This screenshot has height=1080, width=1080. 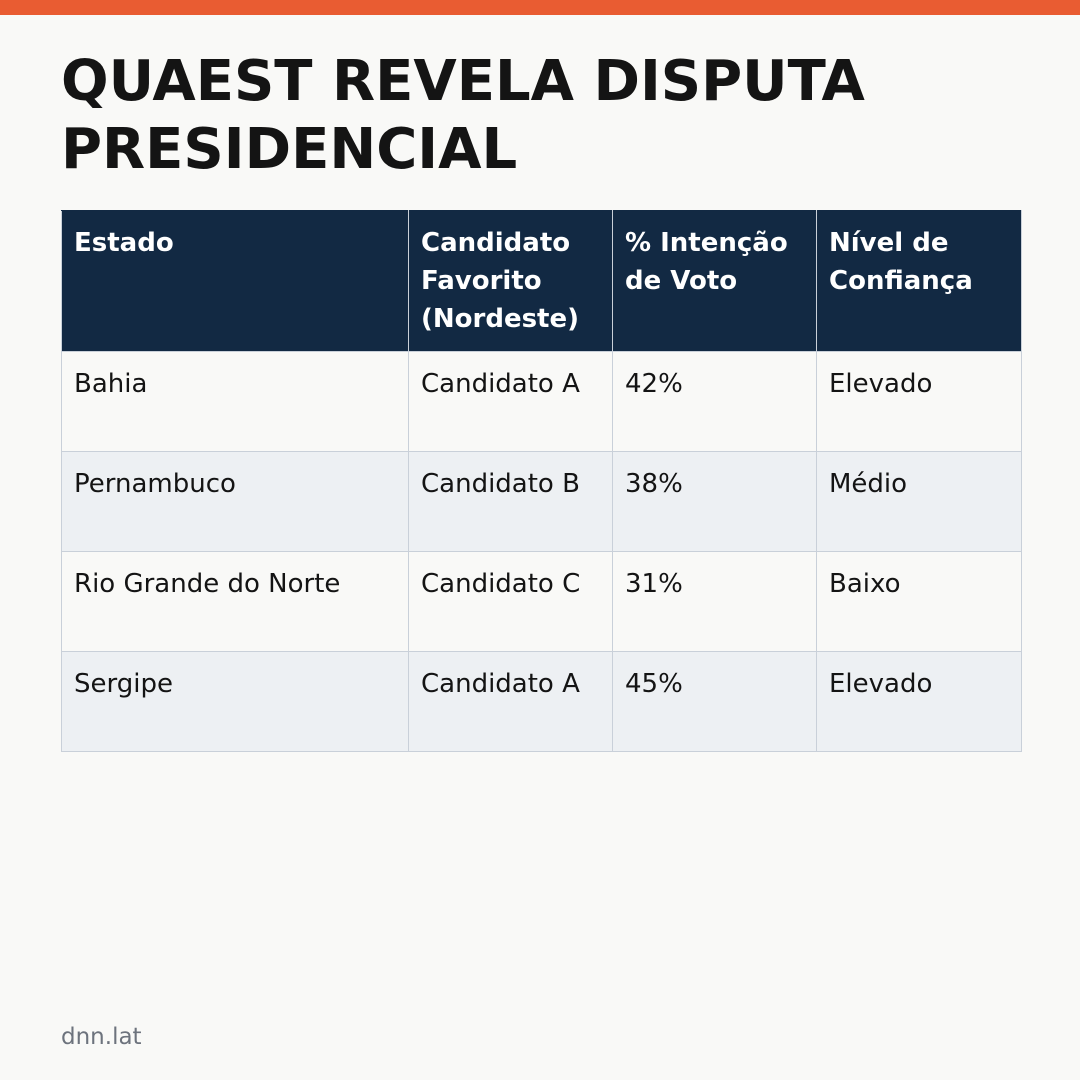 I want to click on accent-bar, so click(x=540, y=7).